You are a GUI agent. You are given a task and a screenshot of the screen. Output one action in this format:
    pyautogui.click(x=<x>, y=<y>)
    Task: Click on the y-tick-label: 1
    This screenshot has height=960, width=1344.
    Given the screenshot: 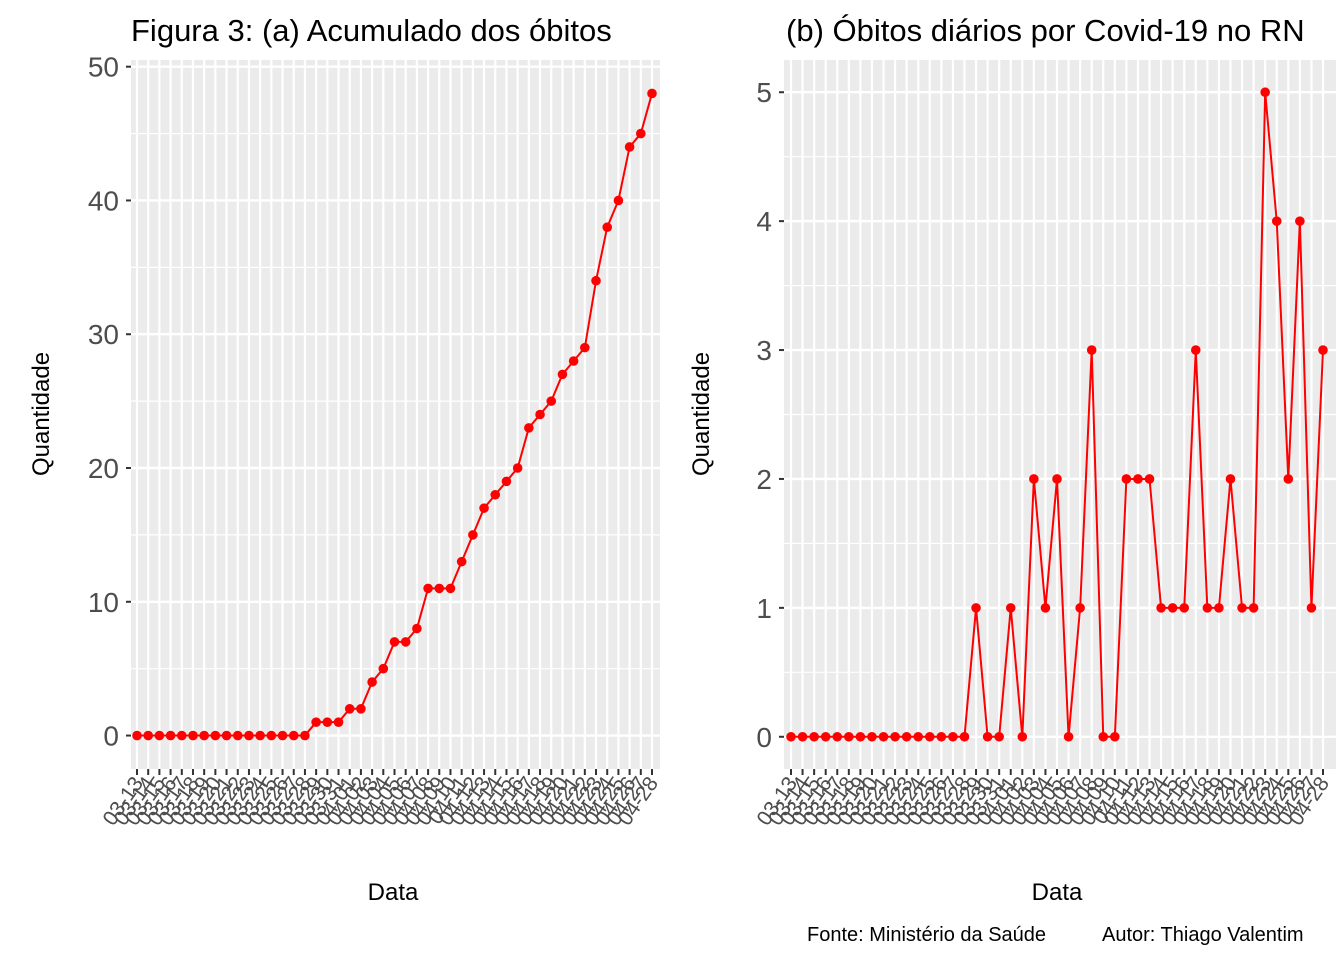 What is the action you would take?
    pyautogui.click(x=764, y=608)
    